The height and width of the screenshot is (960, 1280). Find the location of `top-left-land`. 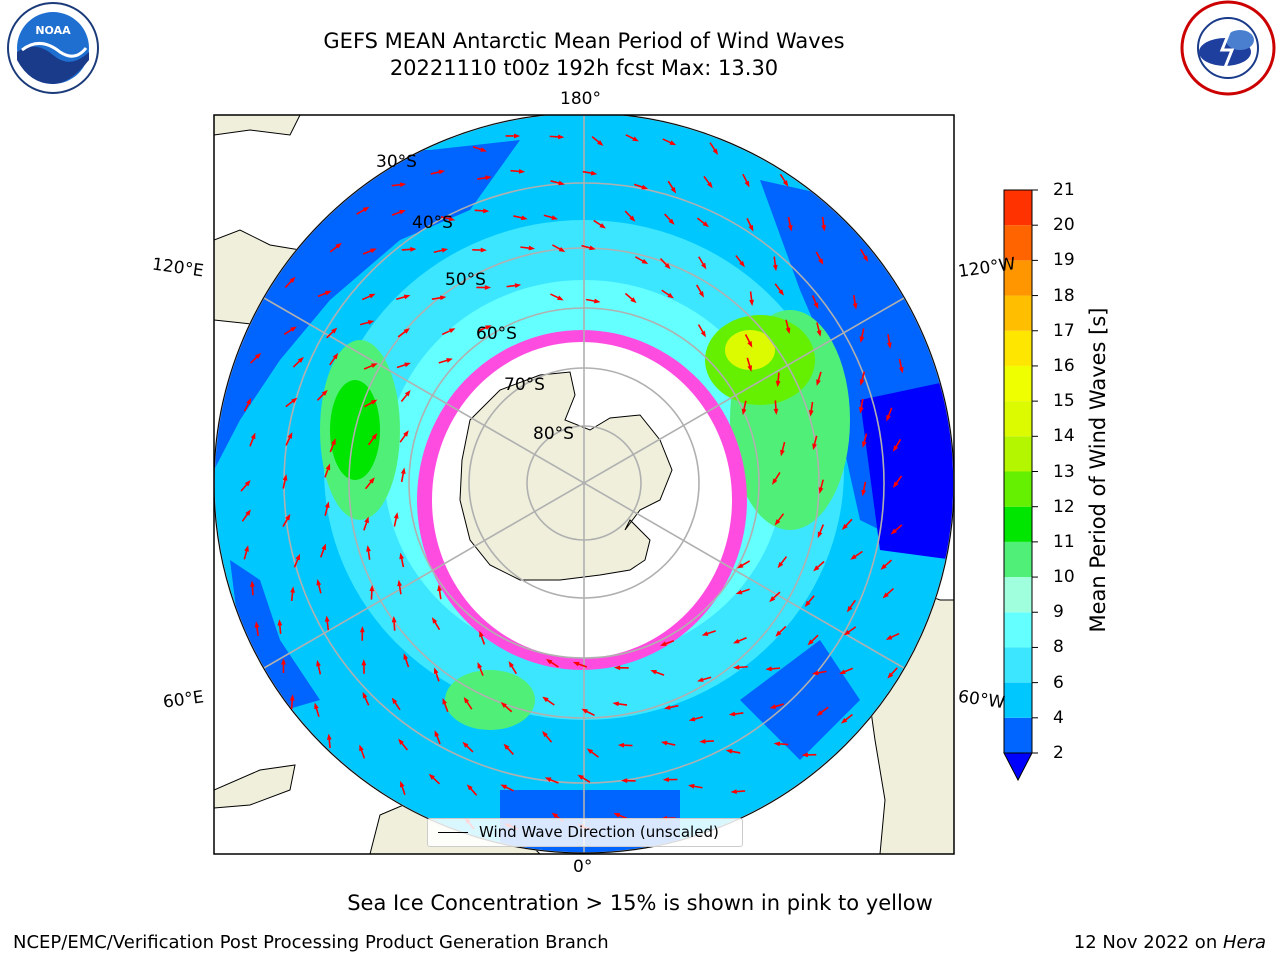

top-left-land is located at coordinates (257, 125).